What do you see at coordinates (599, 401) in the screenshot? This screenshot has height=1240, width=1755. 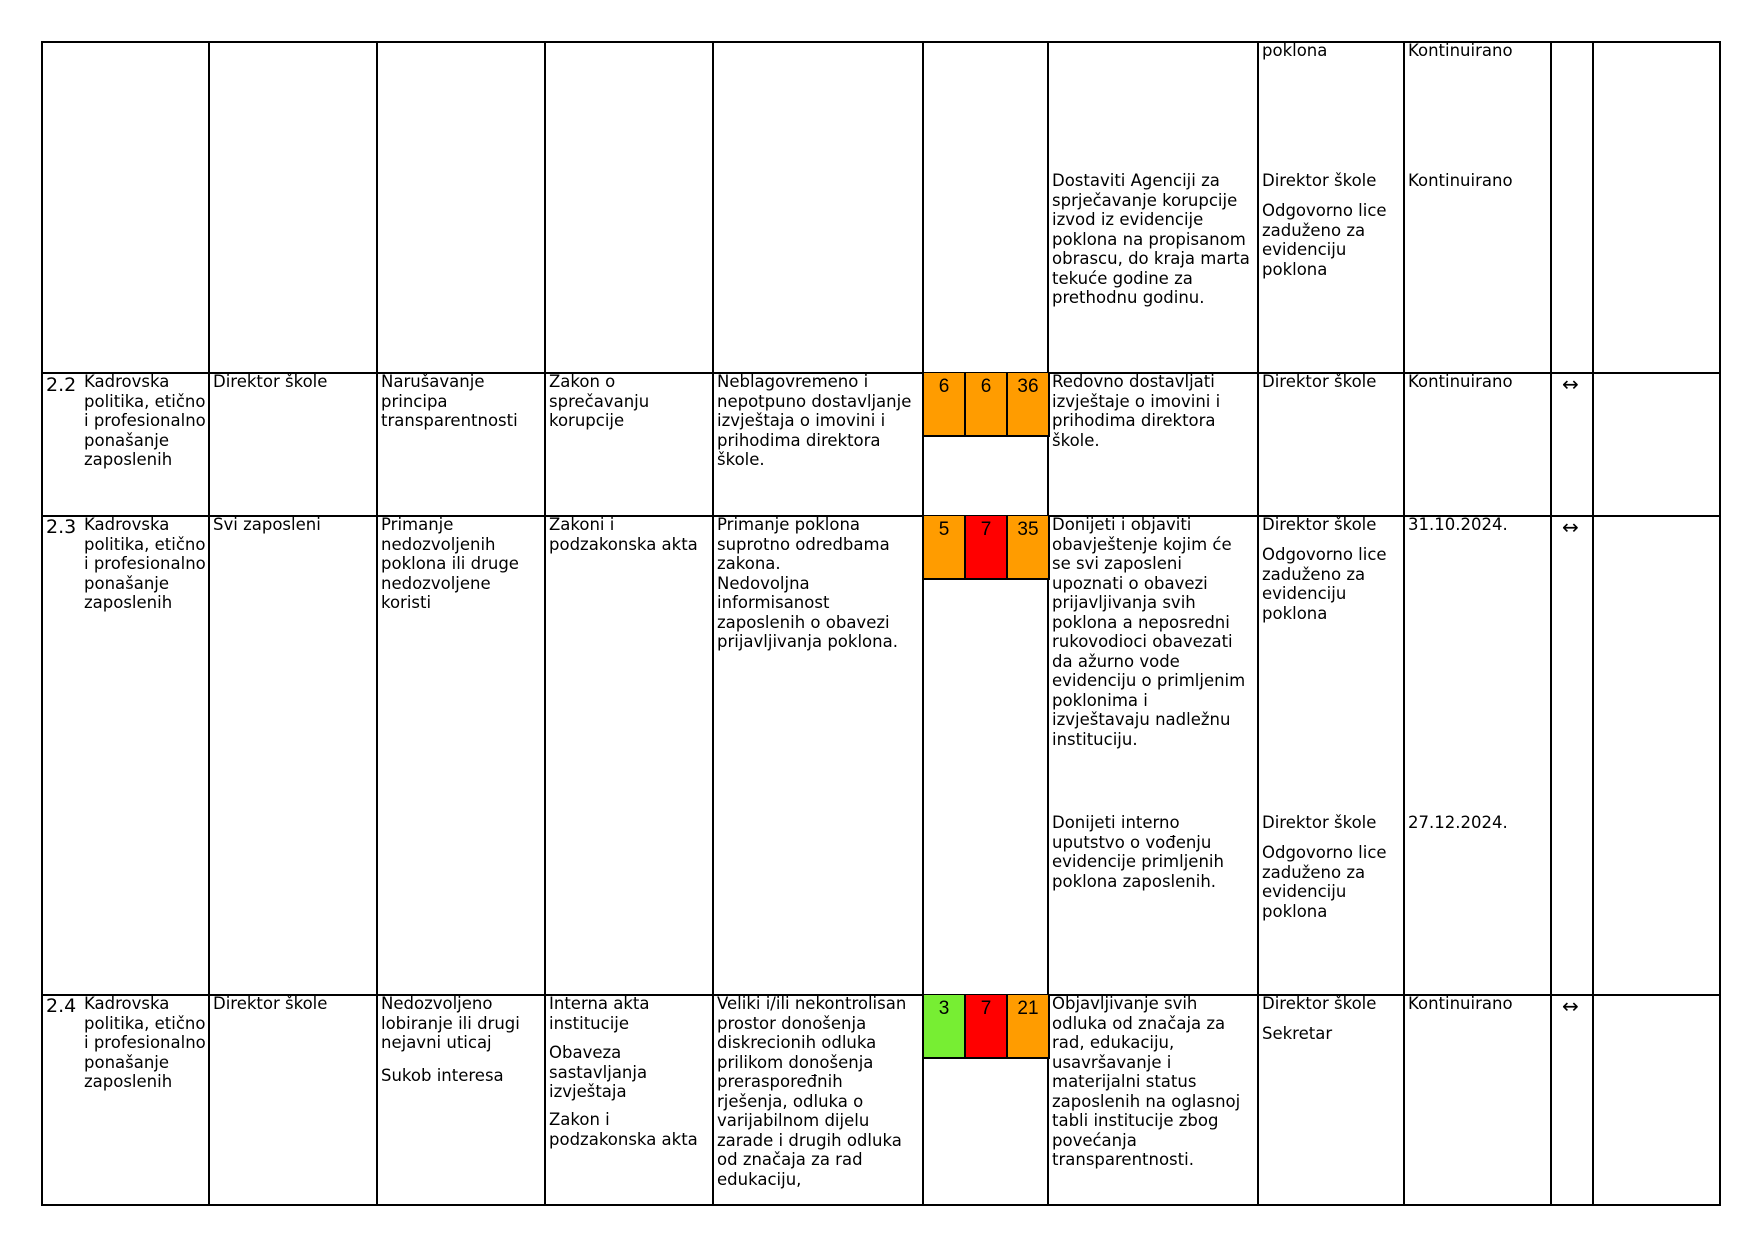 I see `legal-basis-cell: Zakon o sprečavanju korupcije` at bounding box center [599, 401].